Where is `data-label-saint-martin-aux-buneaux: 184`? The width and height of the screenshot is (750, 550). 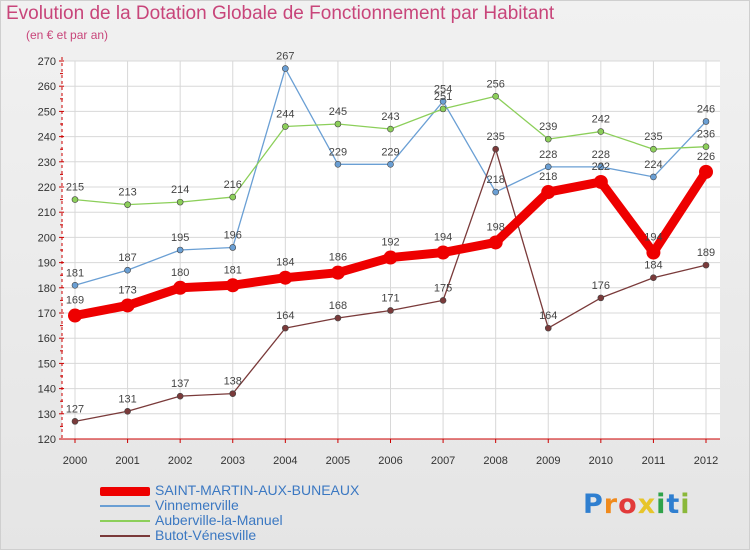 data-label-saint-martin-aux-buneaux: 184 is located at coordinates (285, 263).